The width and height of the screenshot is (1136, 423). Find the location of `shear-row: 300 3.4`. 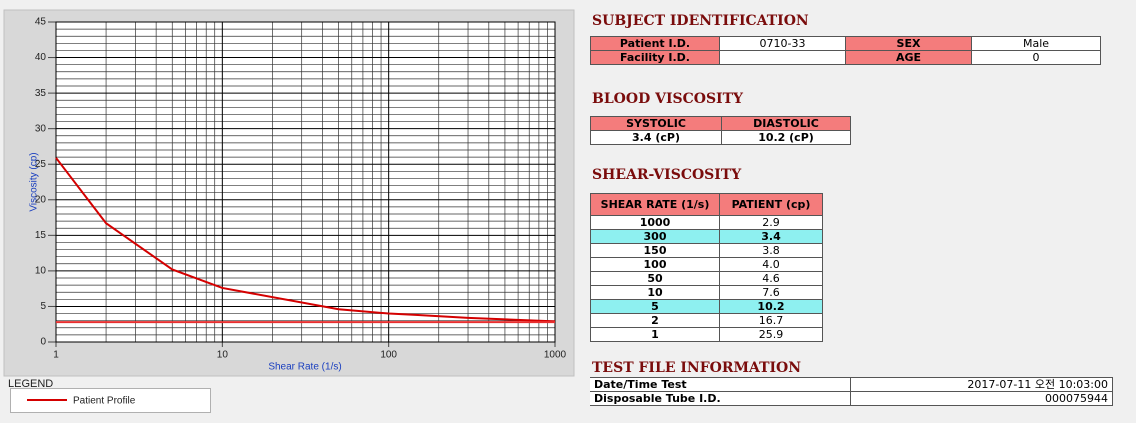

shear-row: 300 3.4 is located at coordinates (706, 236).